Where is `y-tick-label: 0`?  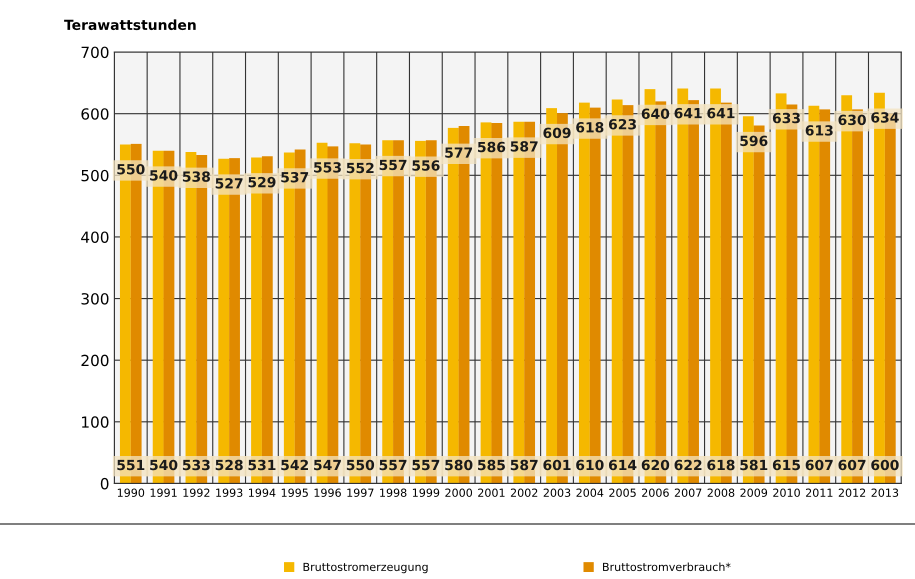 y-tick-label: 0 is located at coordinates (104, 484).